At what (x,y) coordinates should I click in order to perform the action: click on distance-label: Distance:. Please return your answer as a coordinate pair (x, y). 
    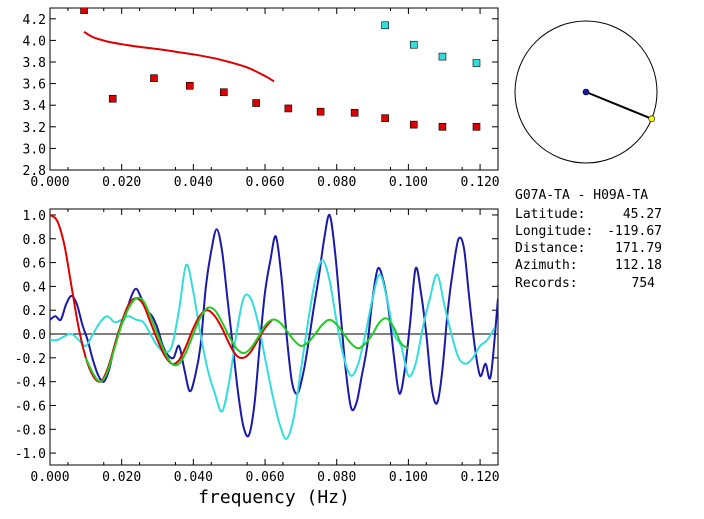
    Looking at the image, I should click on (550, 248).